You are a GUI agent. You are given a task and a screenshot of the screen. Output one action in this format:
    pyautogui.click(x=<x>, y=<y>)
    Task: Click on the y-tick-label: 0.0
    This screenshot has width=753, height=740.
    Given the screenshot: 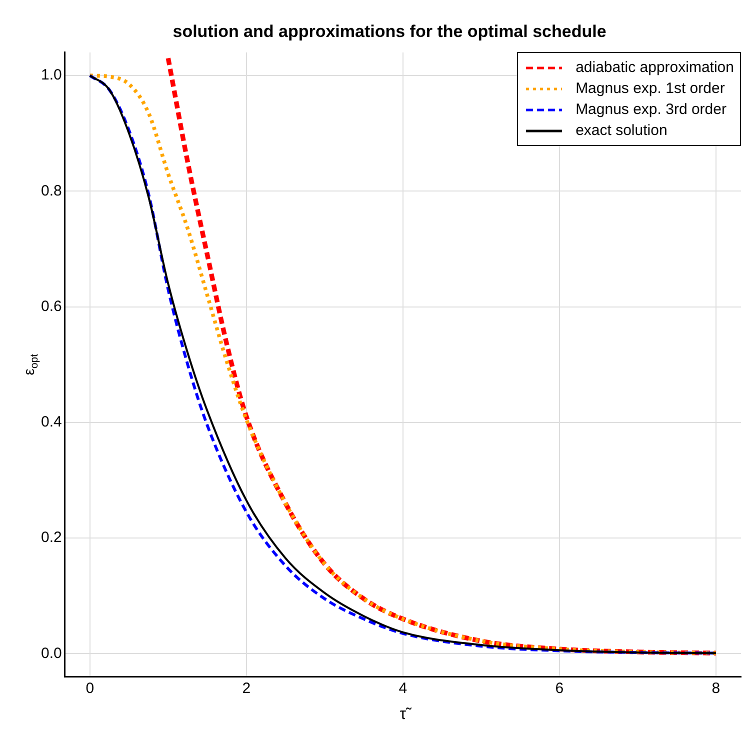 What is the action you would take?
    pyautogui.click(x=51, y=653)
    